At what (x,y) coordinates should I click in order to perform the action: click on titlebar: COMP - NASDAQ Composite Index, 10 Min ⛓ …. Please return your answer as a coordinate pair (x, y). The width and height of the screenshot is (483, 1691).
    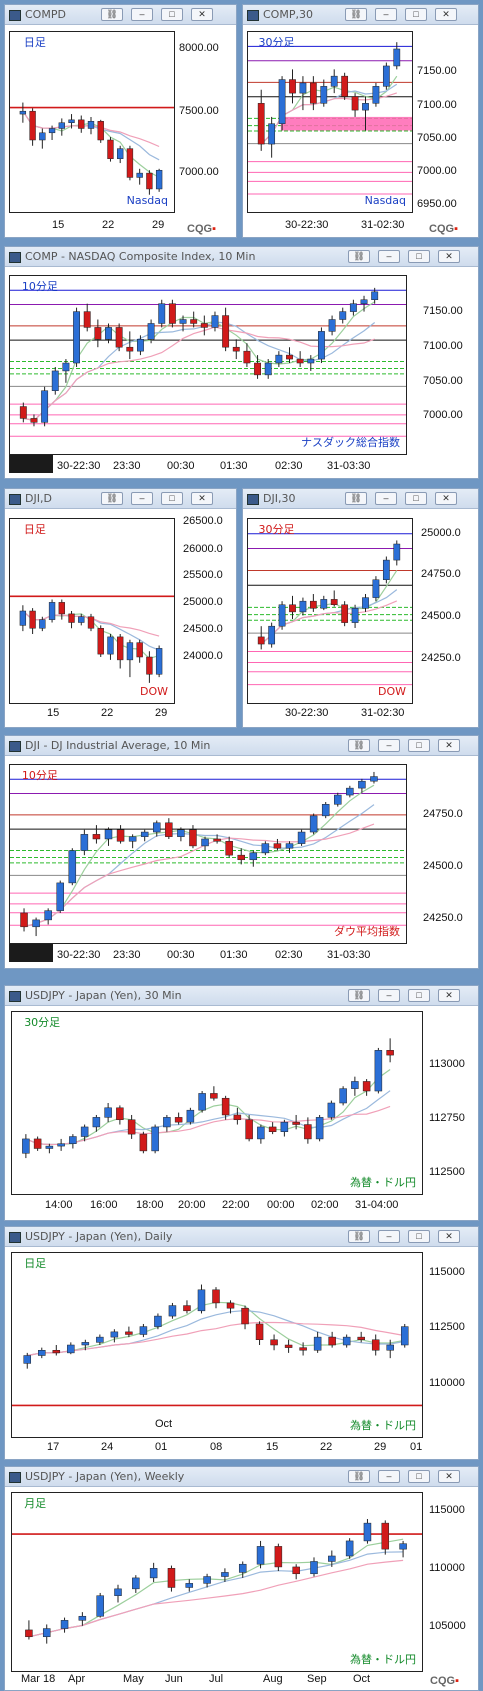
    Looking at the image, I should click on (241, 257).